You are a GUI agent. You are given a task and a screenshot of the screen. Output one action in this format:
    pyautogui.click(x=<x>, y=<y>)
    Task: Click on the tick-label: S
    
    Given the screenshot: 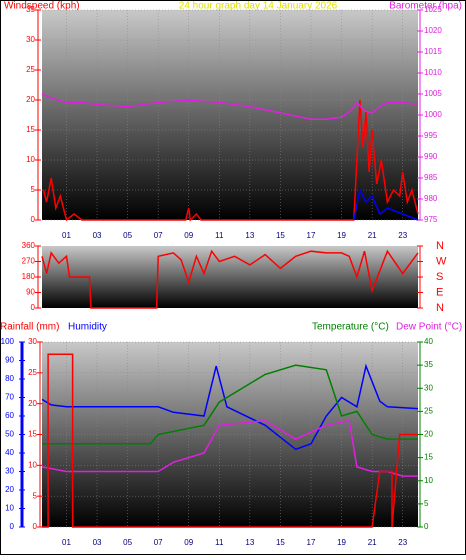 What is the action you would take?
    pyautogui.click(x=439, y=277)
    